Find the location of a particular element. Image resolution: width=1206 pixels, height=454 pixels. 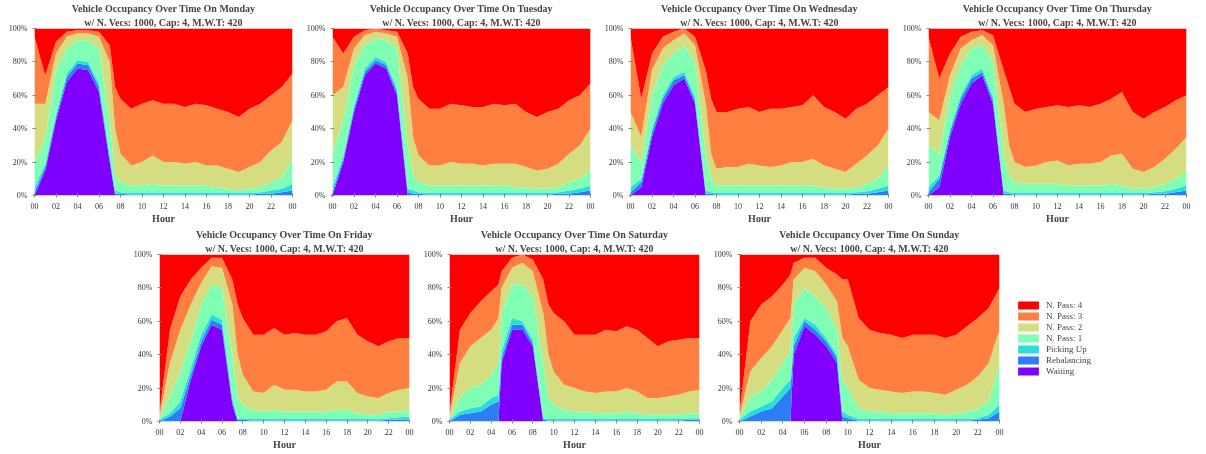

legend-label: Rebalancing is located at coordinates (1068, 359).